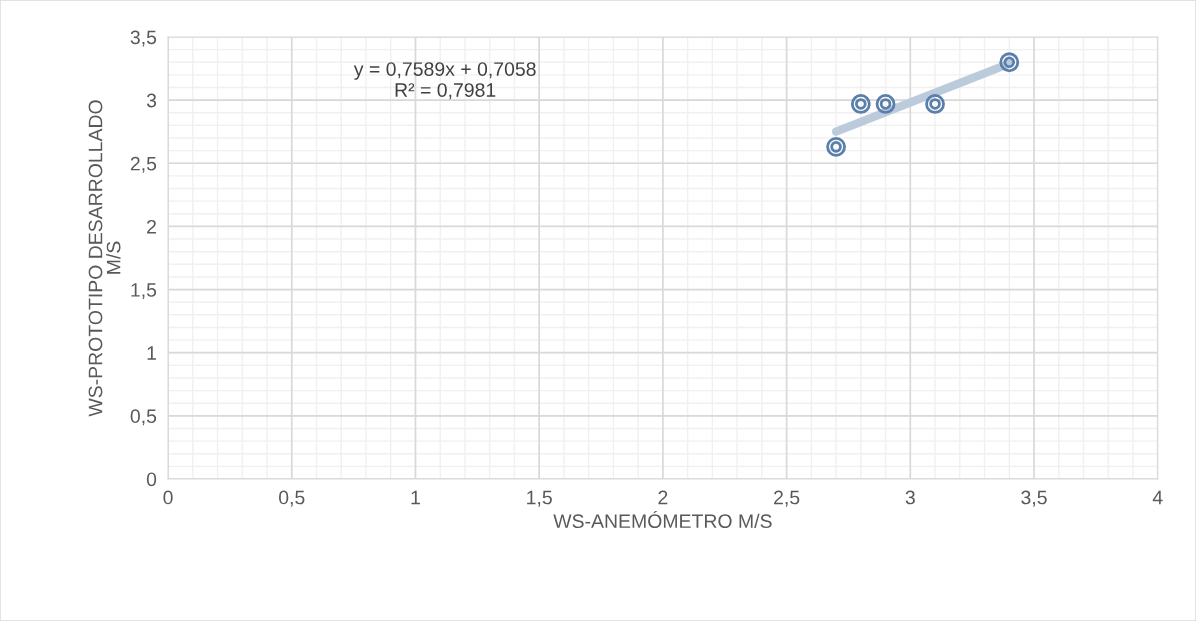  Describe the element at coordinates (539, 498) in the screenshot. I see `x-tick-label: 1,5` at that location.